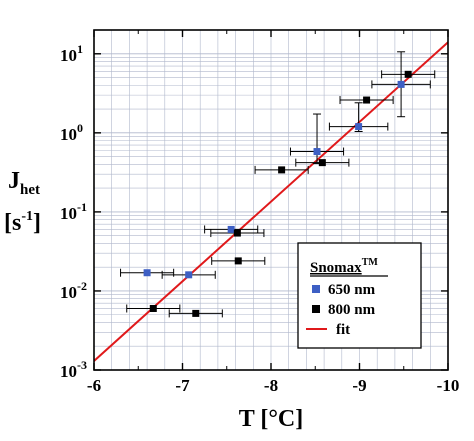  Describe the element at coordinates (316, 289) in the screenshot. I see `legend-marker-650nm` at that location.